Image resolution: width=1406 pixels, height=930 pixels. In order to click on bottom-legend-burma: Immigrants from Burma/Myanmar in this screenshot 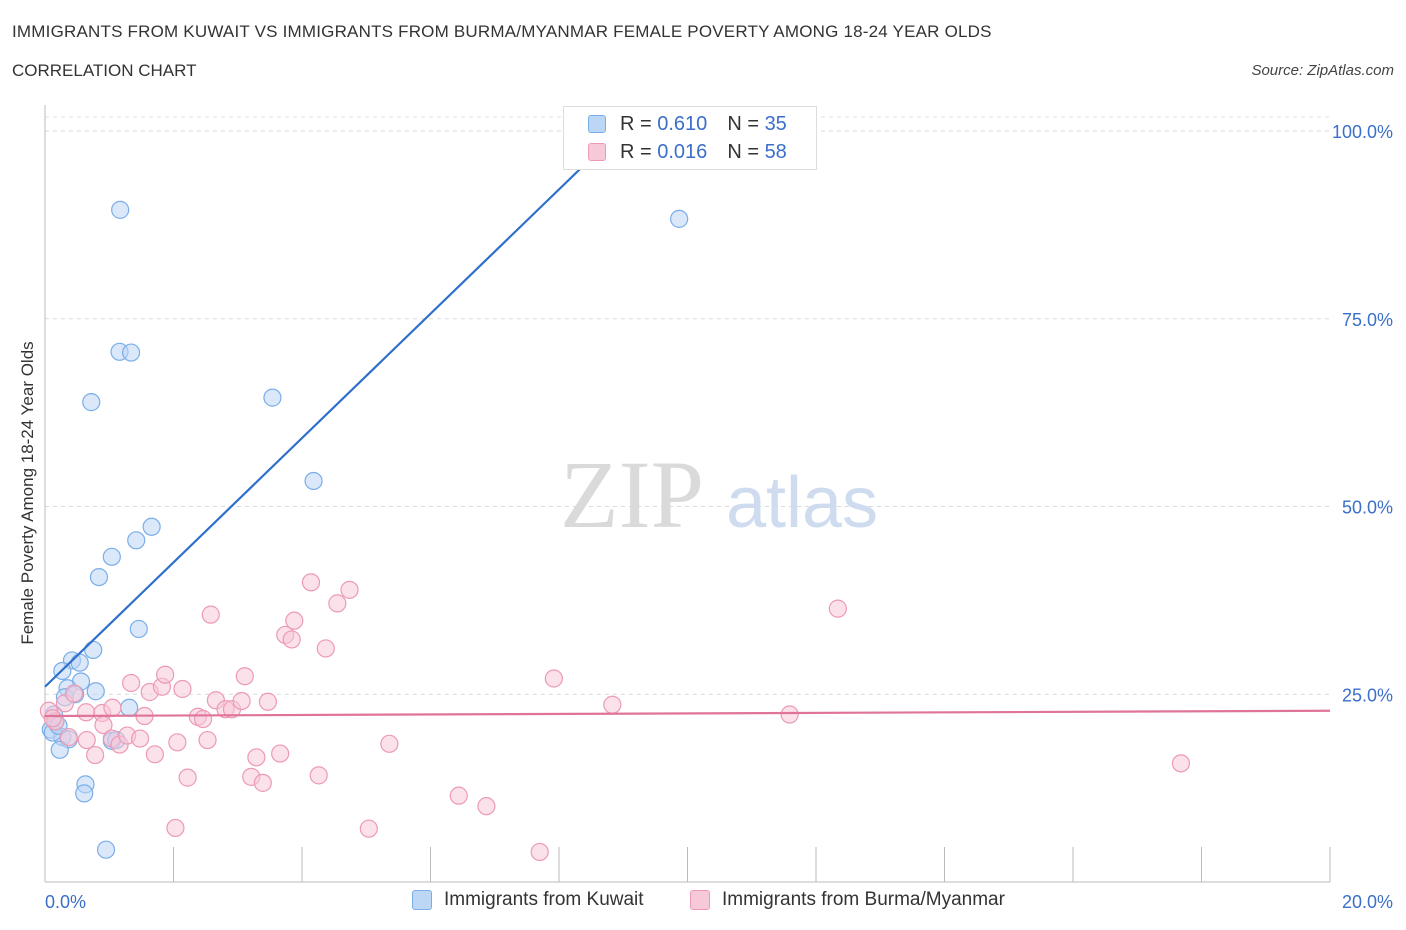, I will do `click(847, 900)`.